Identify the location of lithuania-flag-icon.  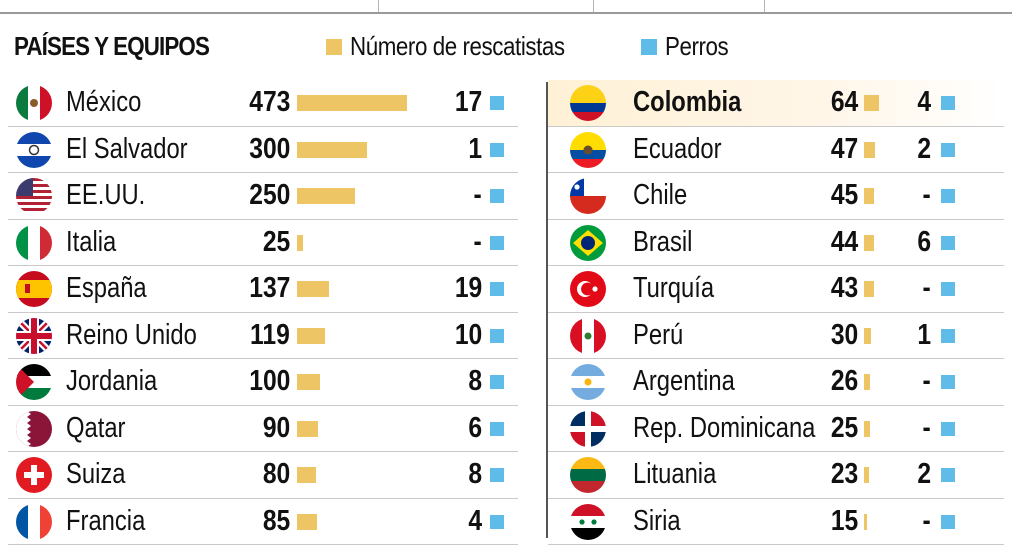
(588, 475).